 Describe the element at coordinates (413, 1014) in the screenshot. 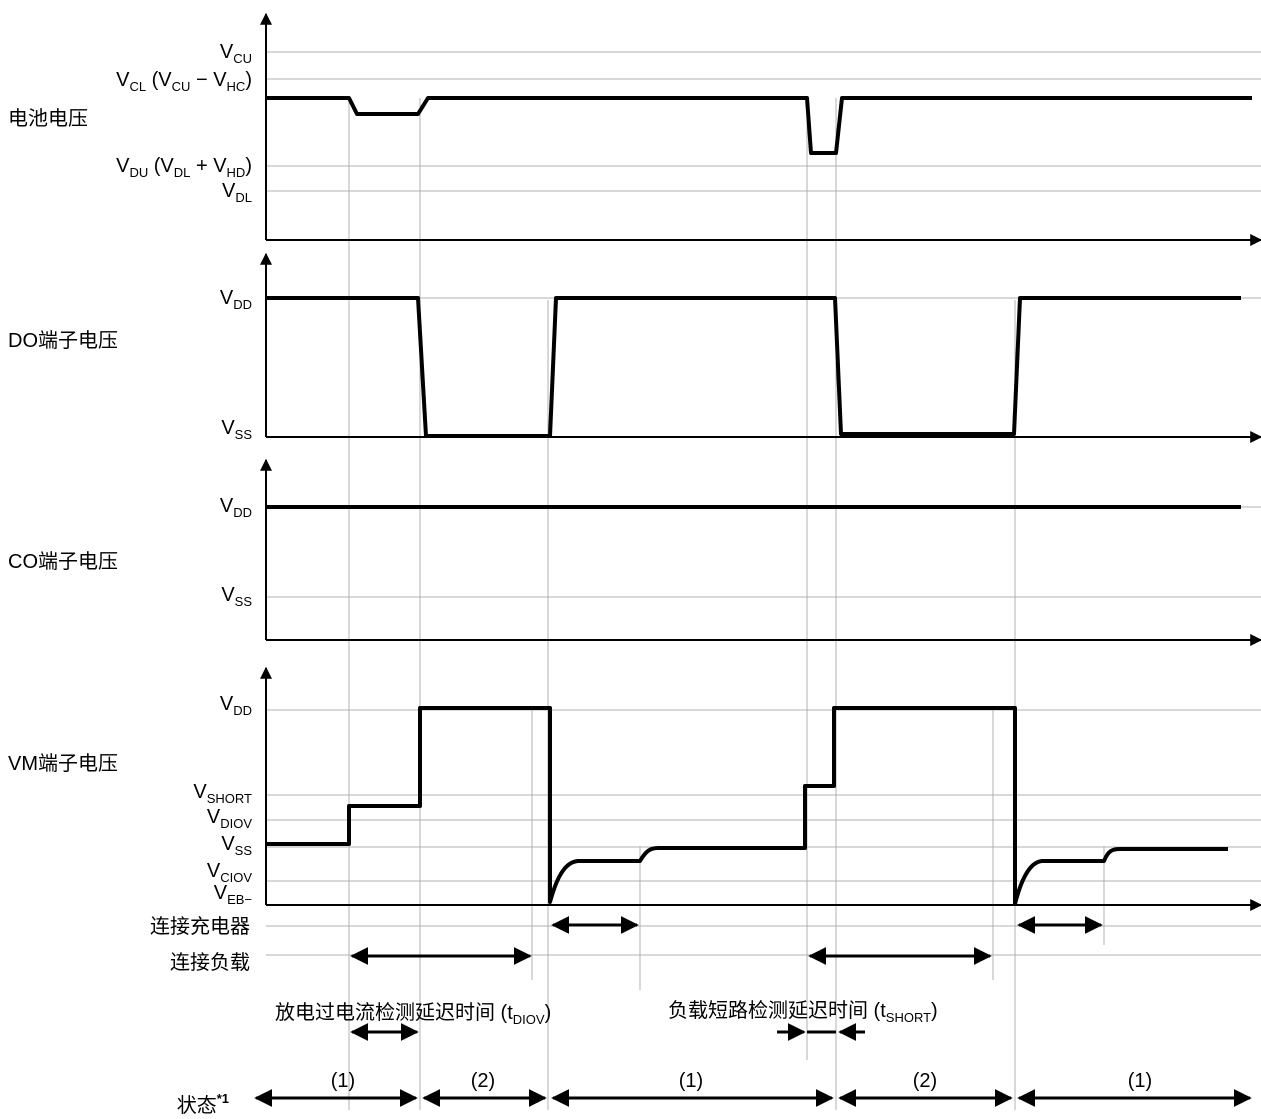

I see `tdiov-delay-label: 放电过电流检测延迟时间 (tDIOV)` at that location.